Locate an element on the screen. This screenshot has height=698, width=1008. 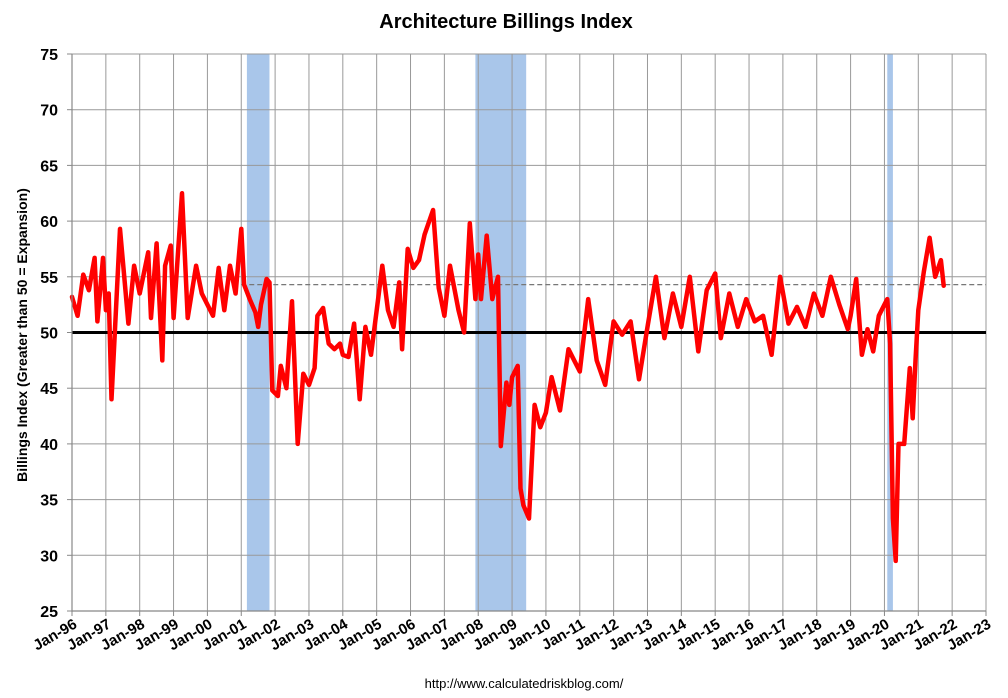
reference-lines is located at coordinates (529, 308).